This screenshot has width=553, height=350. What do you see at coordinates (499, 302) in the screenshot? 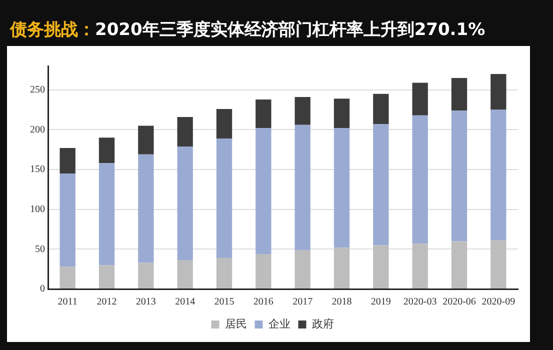
I see `x-tick-label: 2020-09` at bounding box center [499, 302].